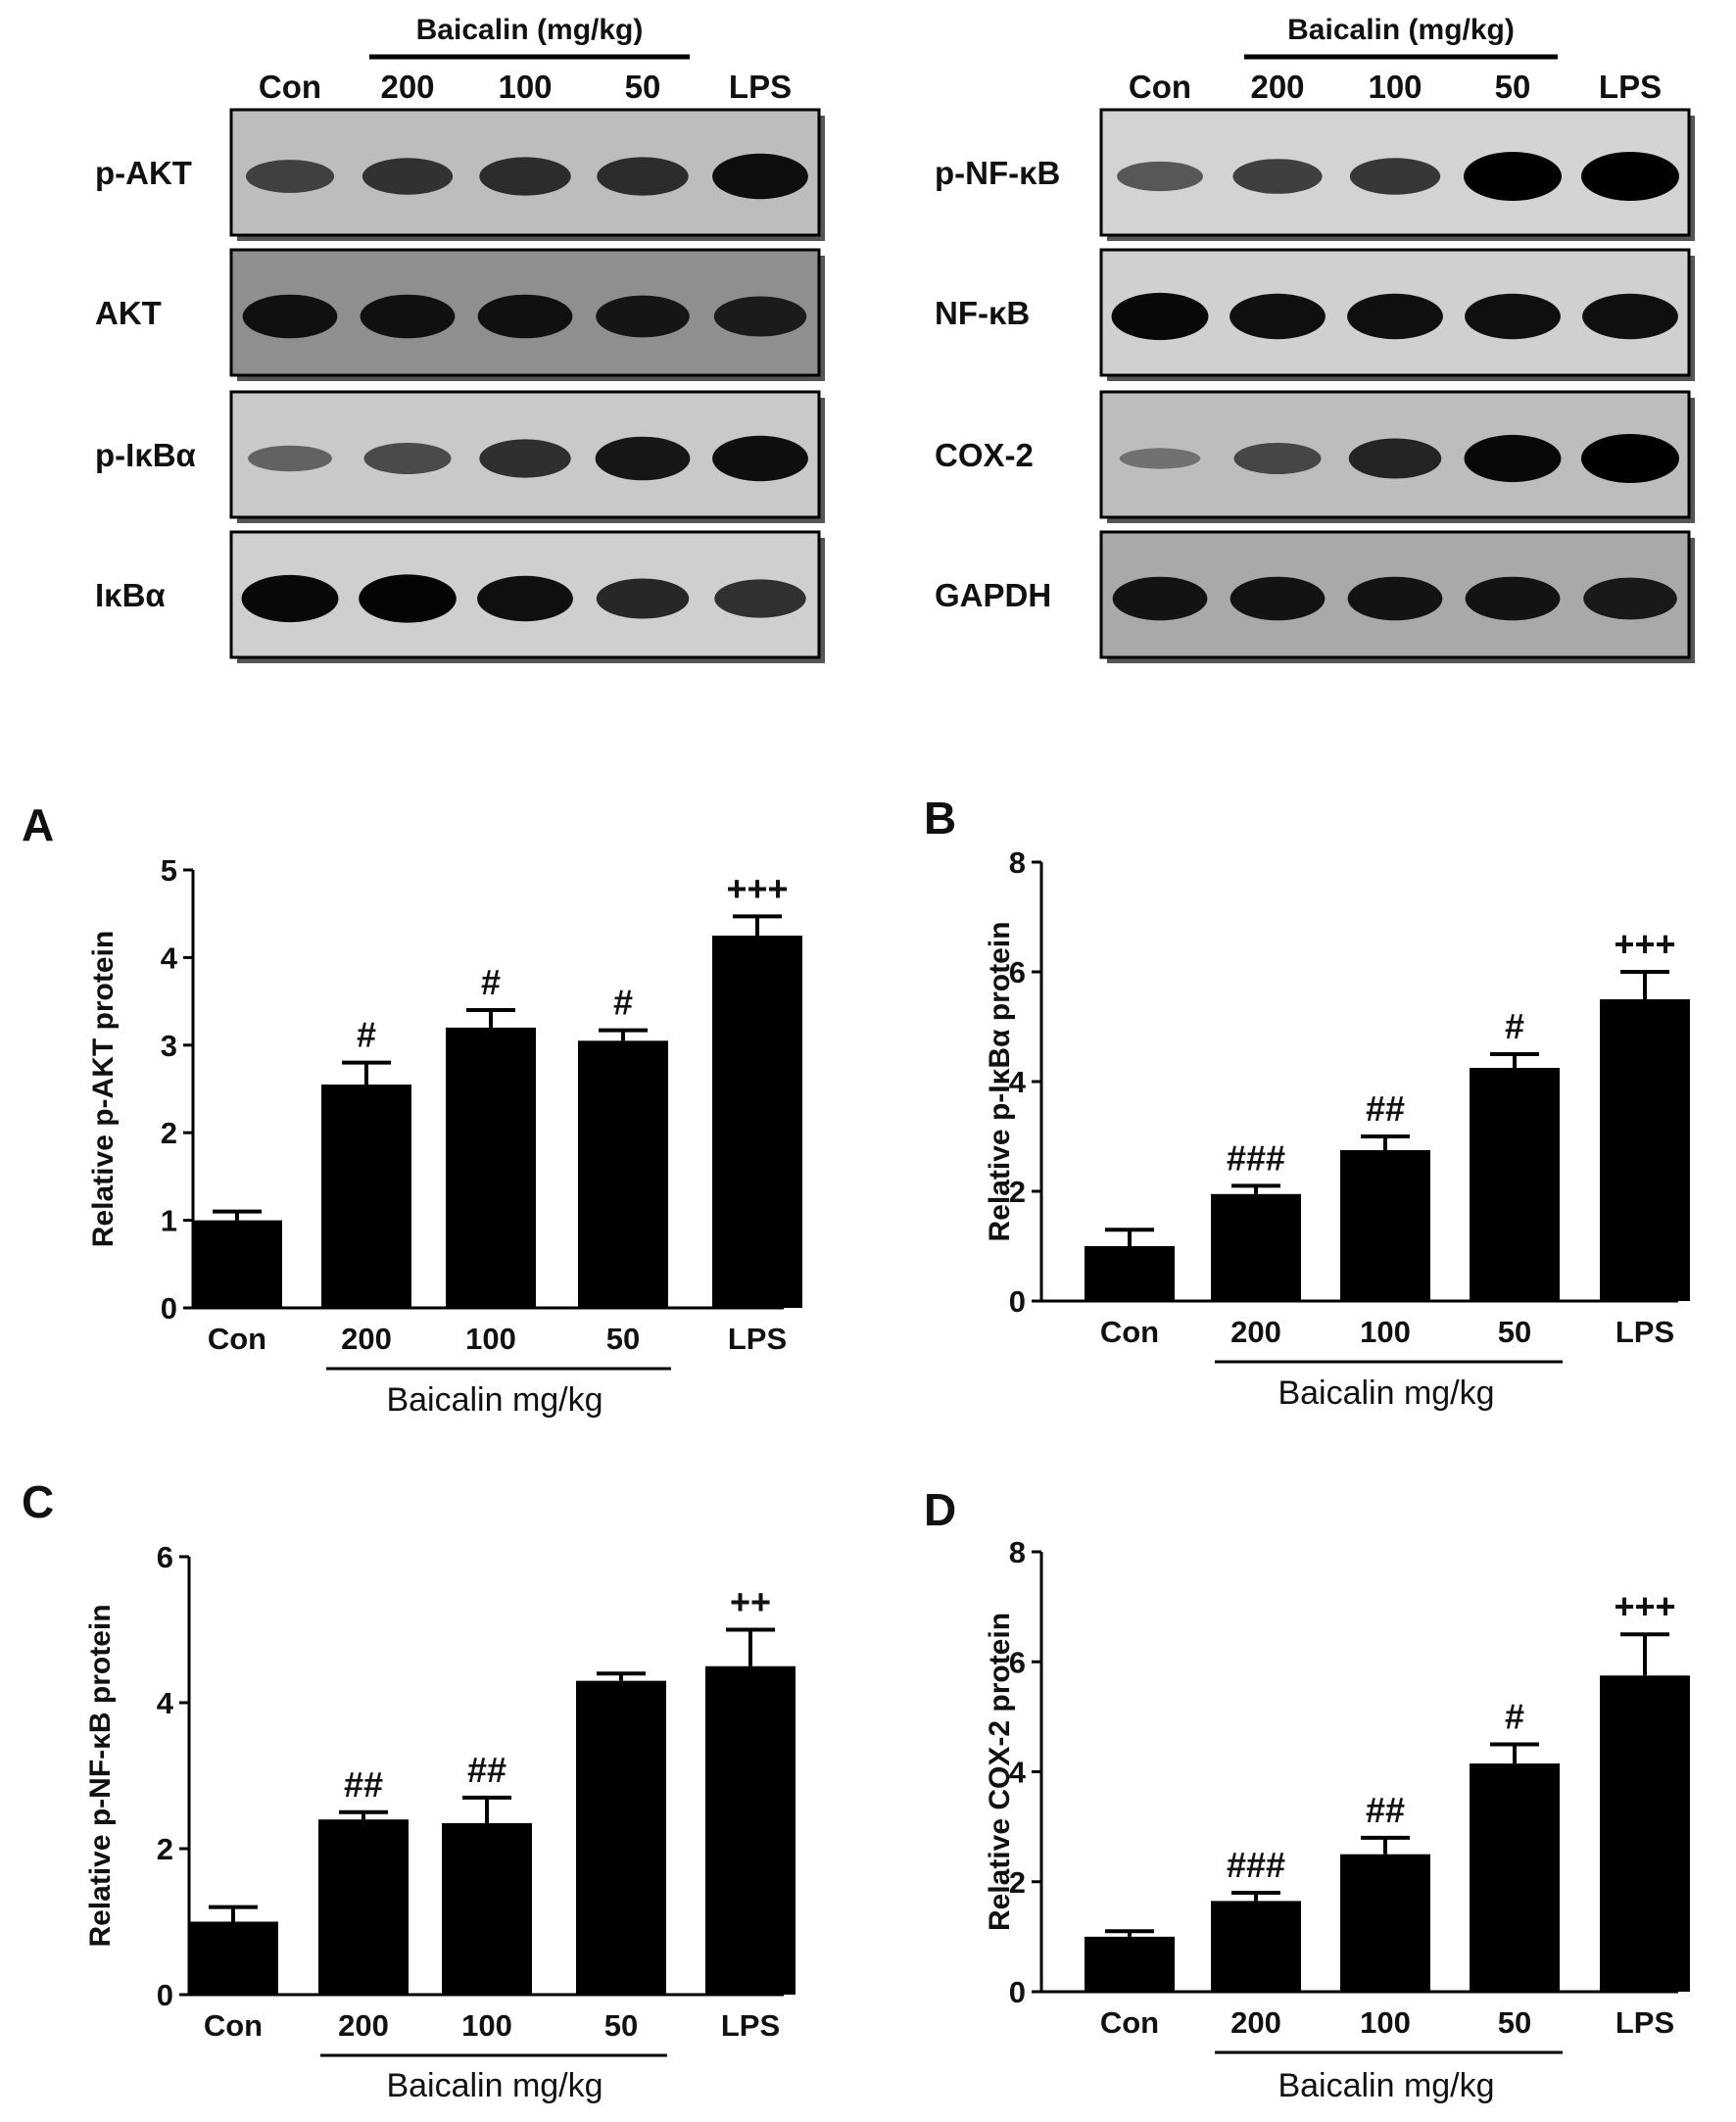  I want to click on x-tick-label: Con, so click(237, 1339).